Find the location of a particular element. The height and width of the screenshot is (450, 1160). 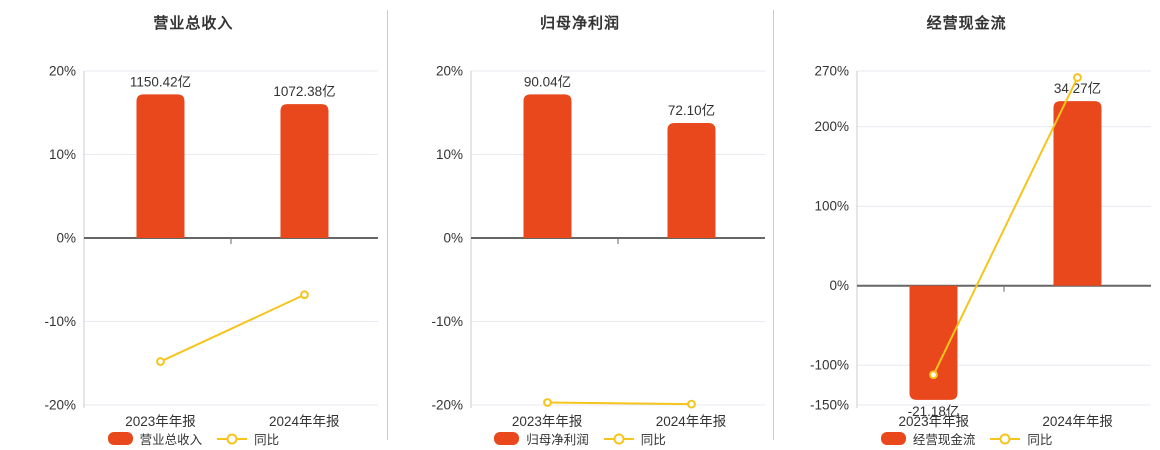

y-tick-label: 200% is located at coordinates (832, 126).